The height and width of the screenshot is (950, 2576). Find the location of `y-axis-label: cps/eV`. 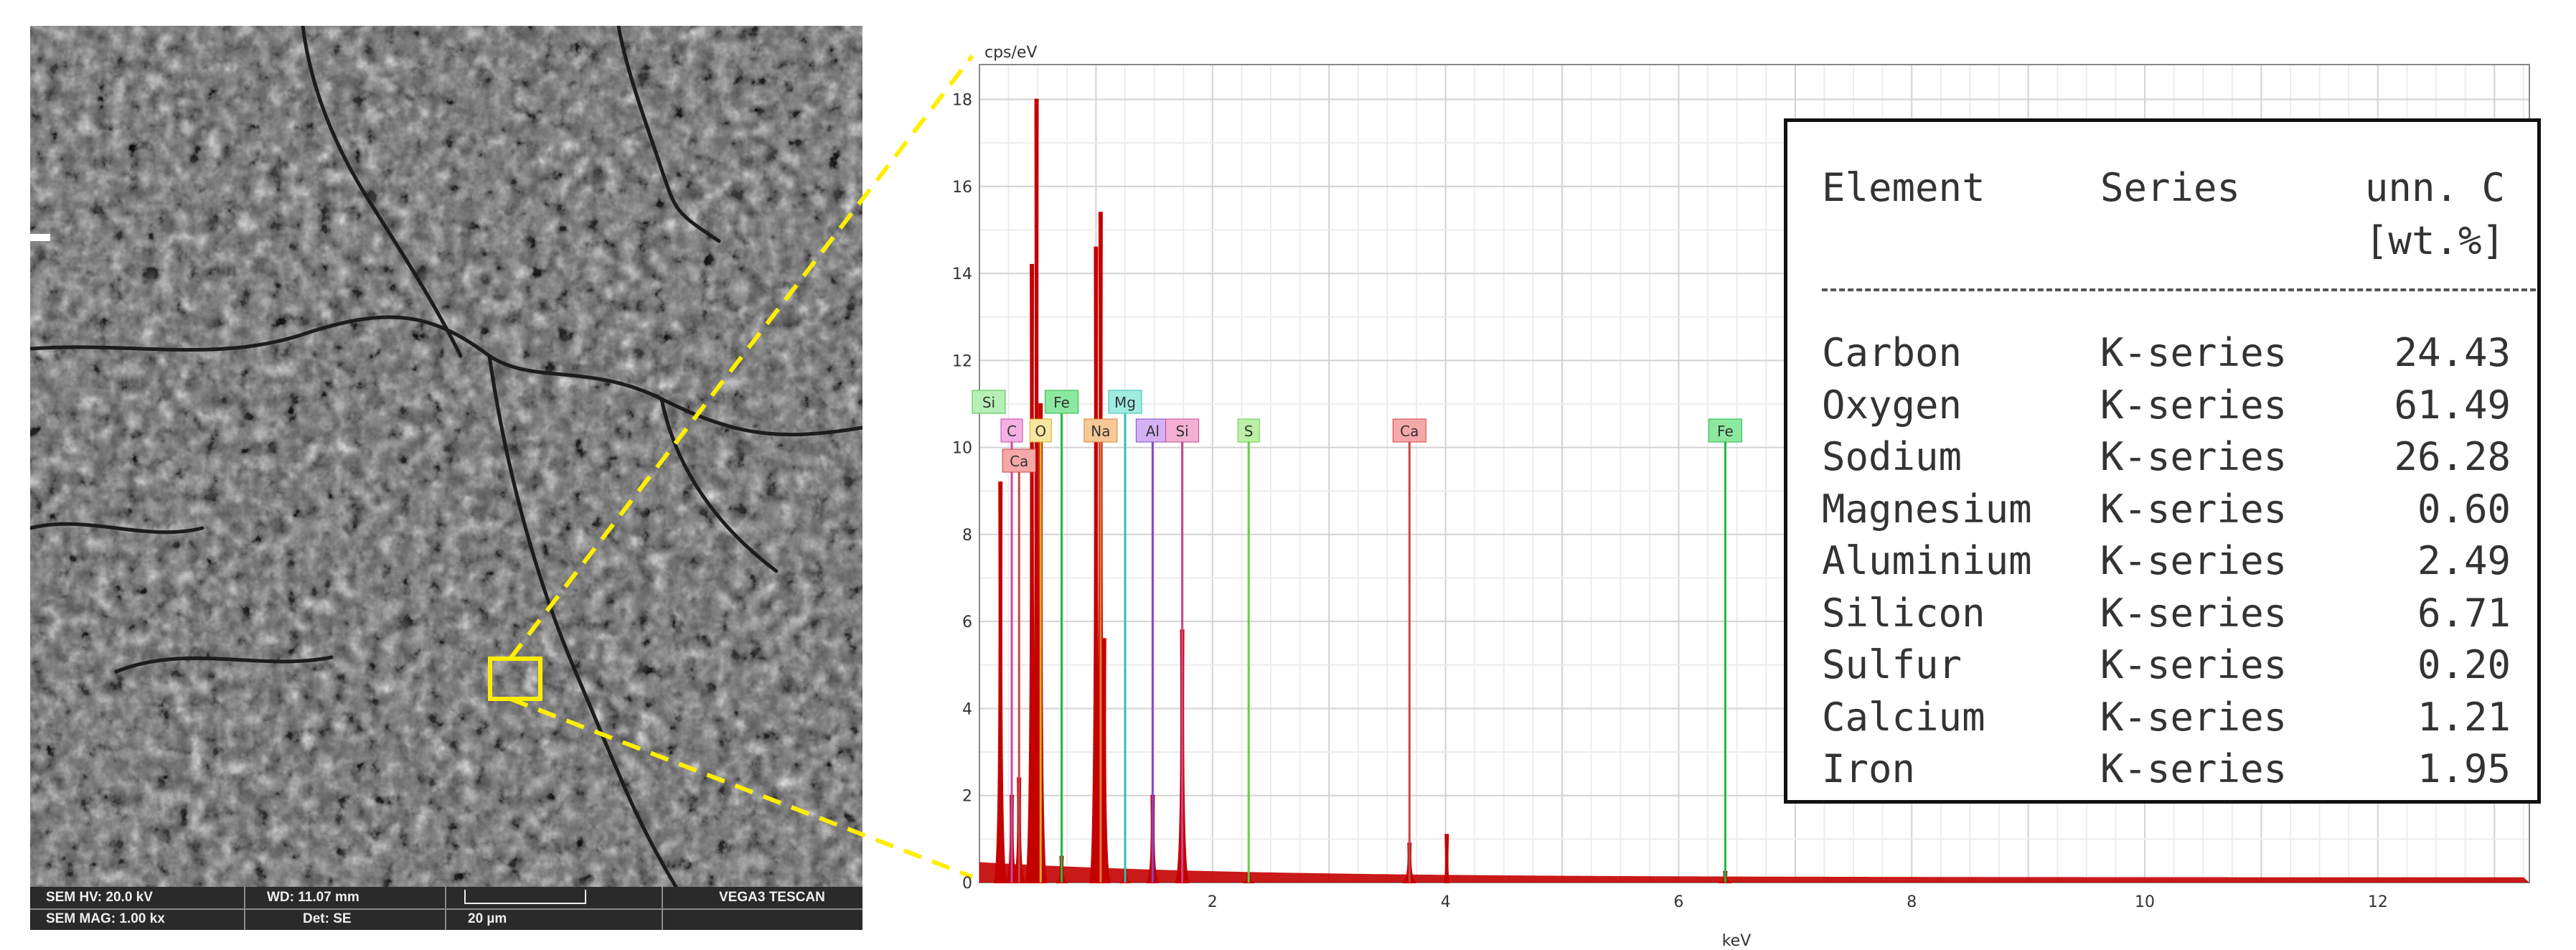

y-axis-label: cps/eV is located at coordinates (1011, 53).